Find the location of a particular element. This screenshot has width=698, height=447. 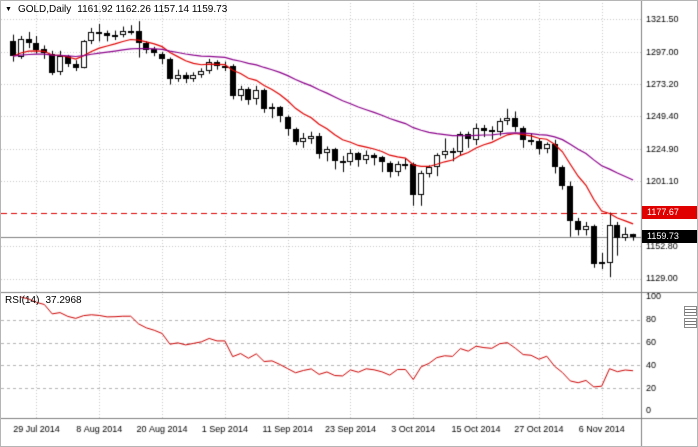

indicator-menu-icon-top is located at coordinates (690, 311).